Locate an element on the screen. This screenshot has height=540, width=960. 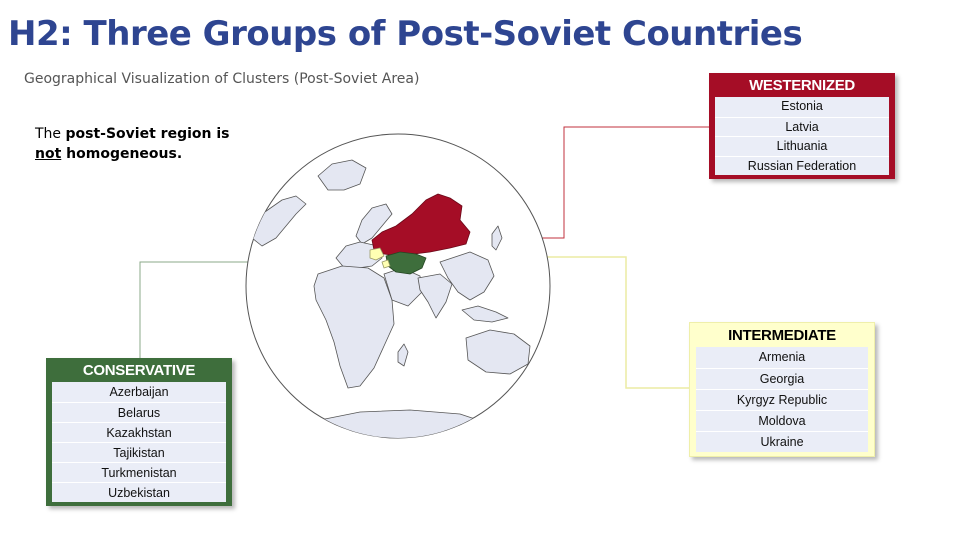
list-item: Armenia is located at coordinates (782, 357).